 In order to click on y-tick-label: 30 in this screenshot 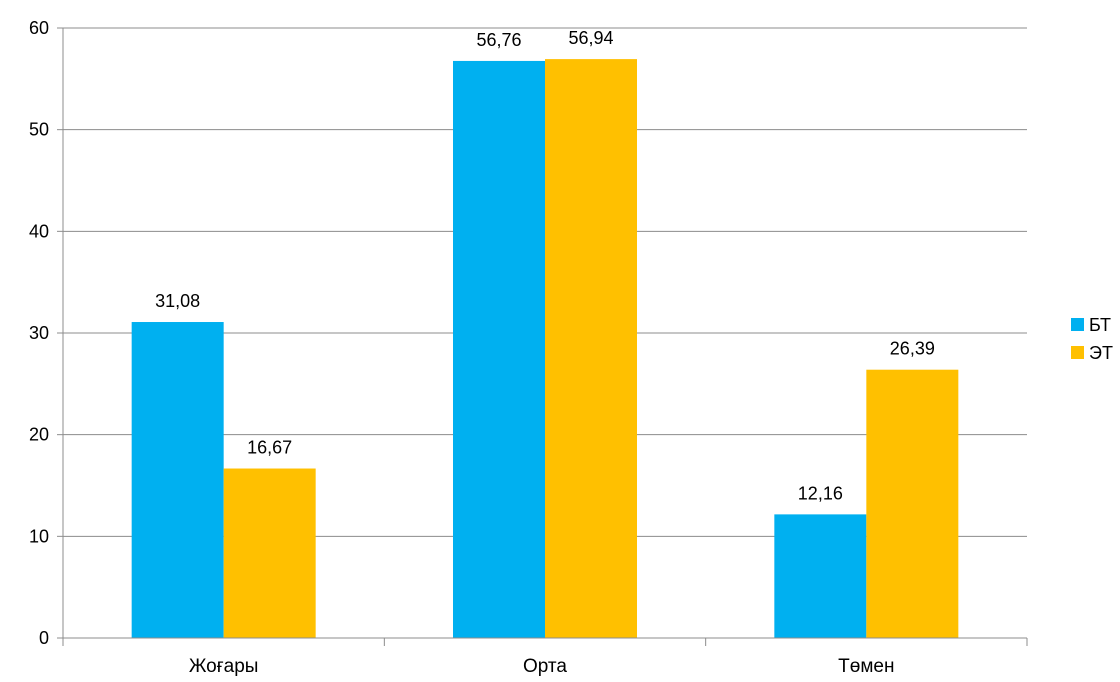, I will do `click(39, 333)`.